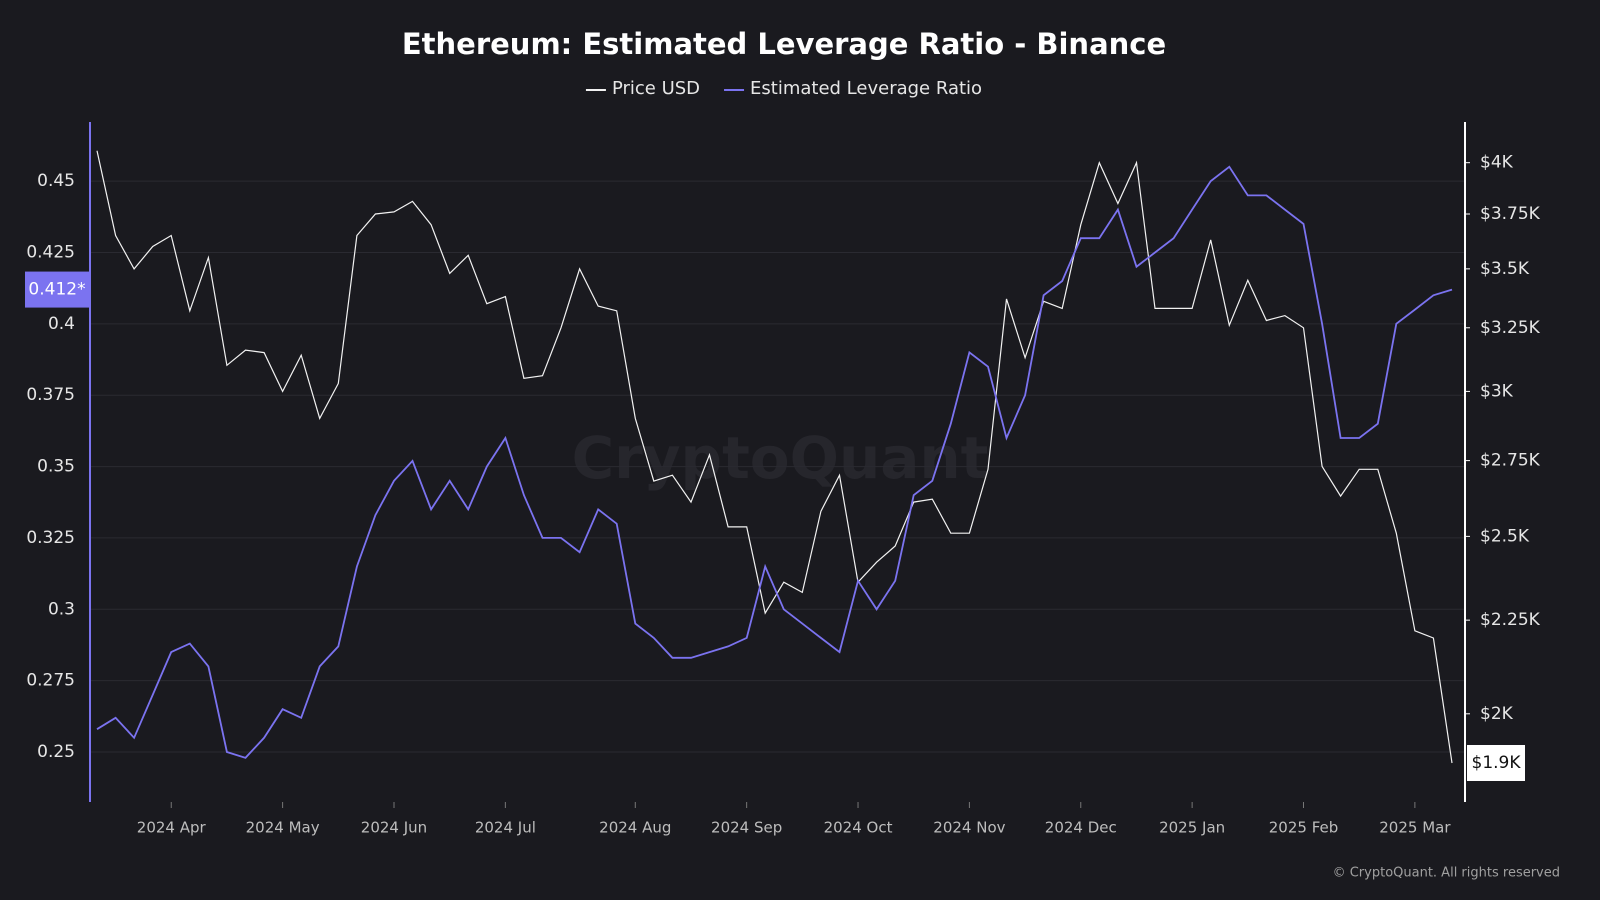  I want to click on x-tick-label: 2024 May, so click(283, 828).